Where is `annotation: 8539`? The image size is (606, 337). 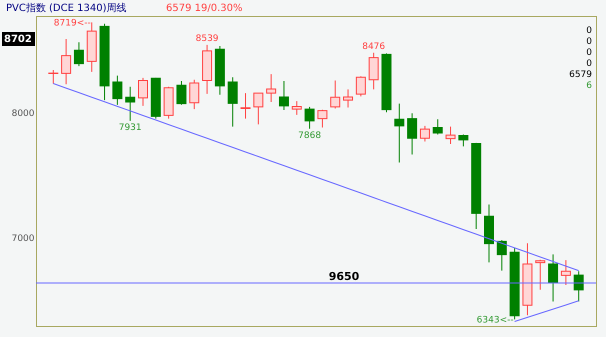 annotation: 8539 is located at coordinates (207, 39).